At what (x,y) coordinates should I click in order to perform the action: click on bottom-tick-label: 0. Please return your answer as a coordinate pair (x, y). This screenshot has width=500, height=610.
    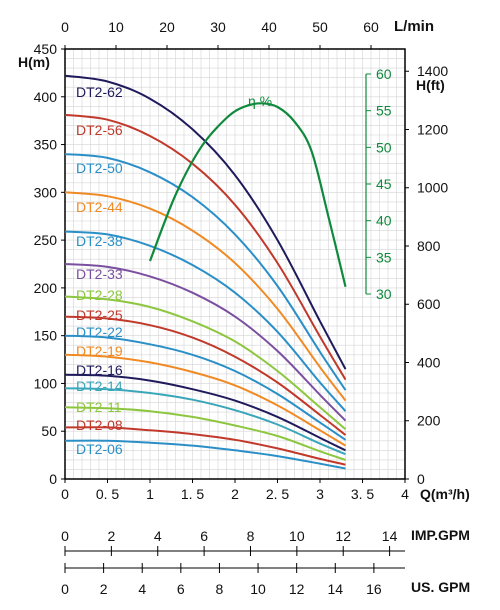
    Looking at the image, I should click on (65, 494).